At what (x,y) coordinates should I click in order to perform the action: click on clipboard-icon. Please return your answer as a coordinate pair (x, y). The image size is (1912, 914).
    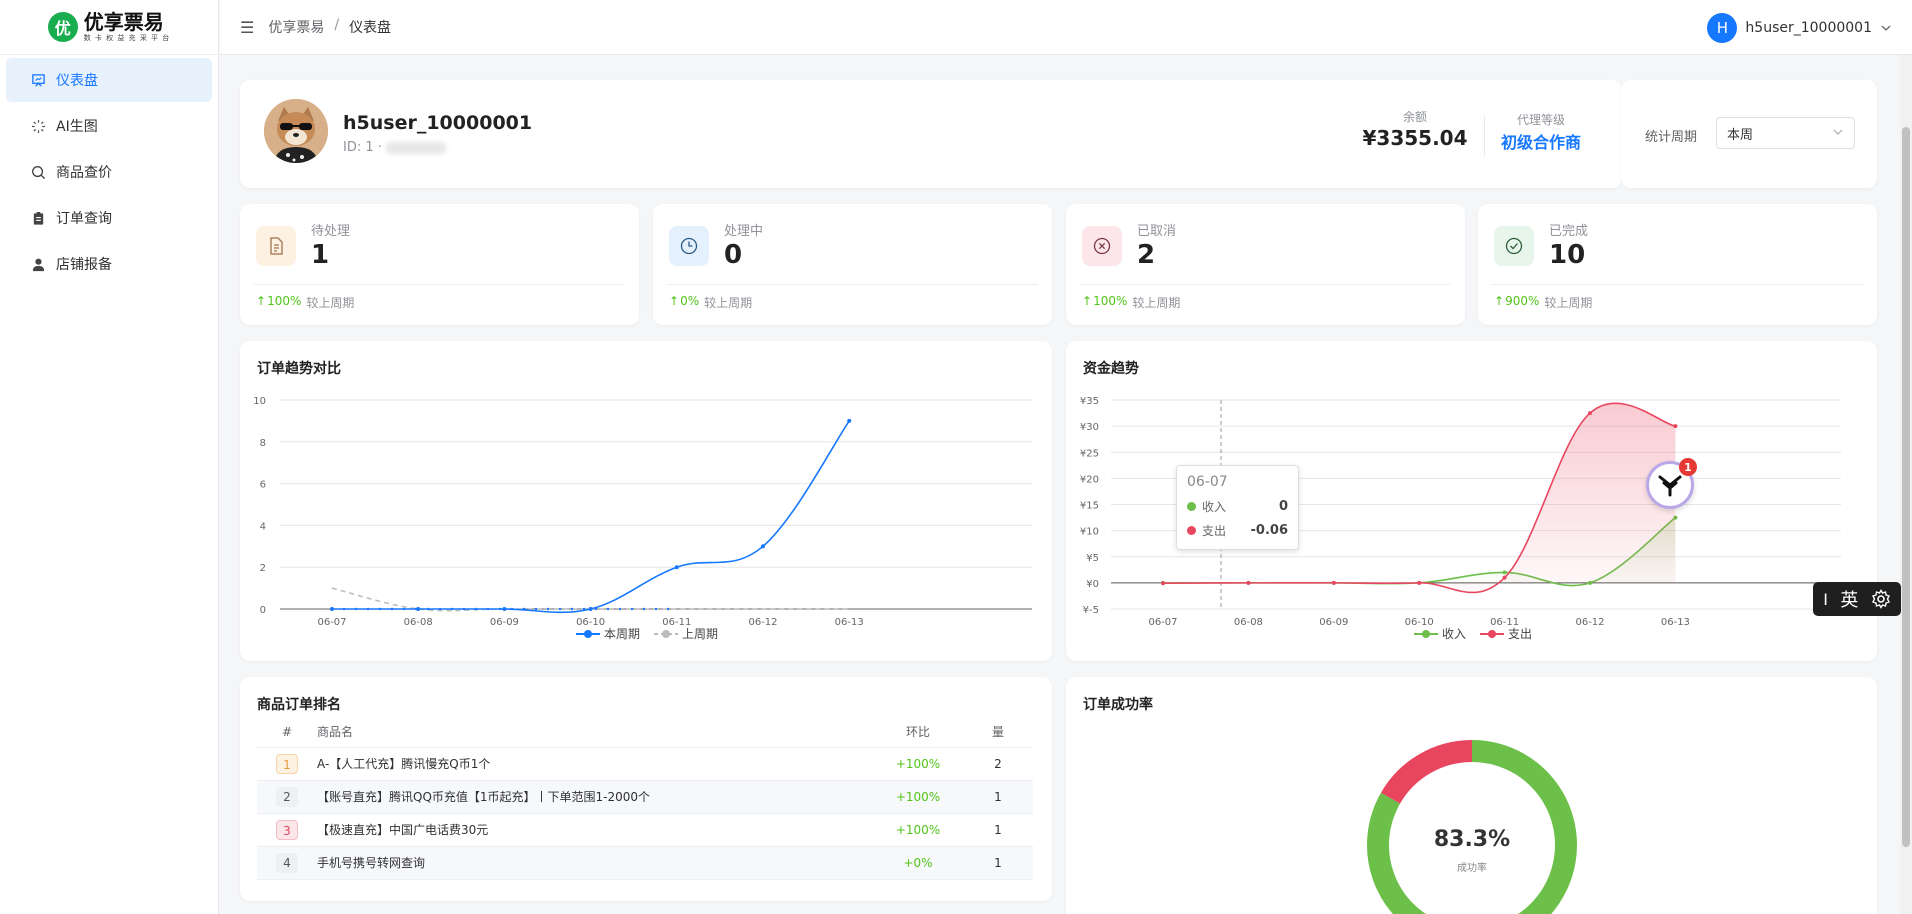
    Looking at the image, I should click on (38, 218).